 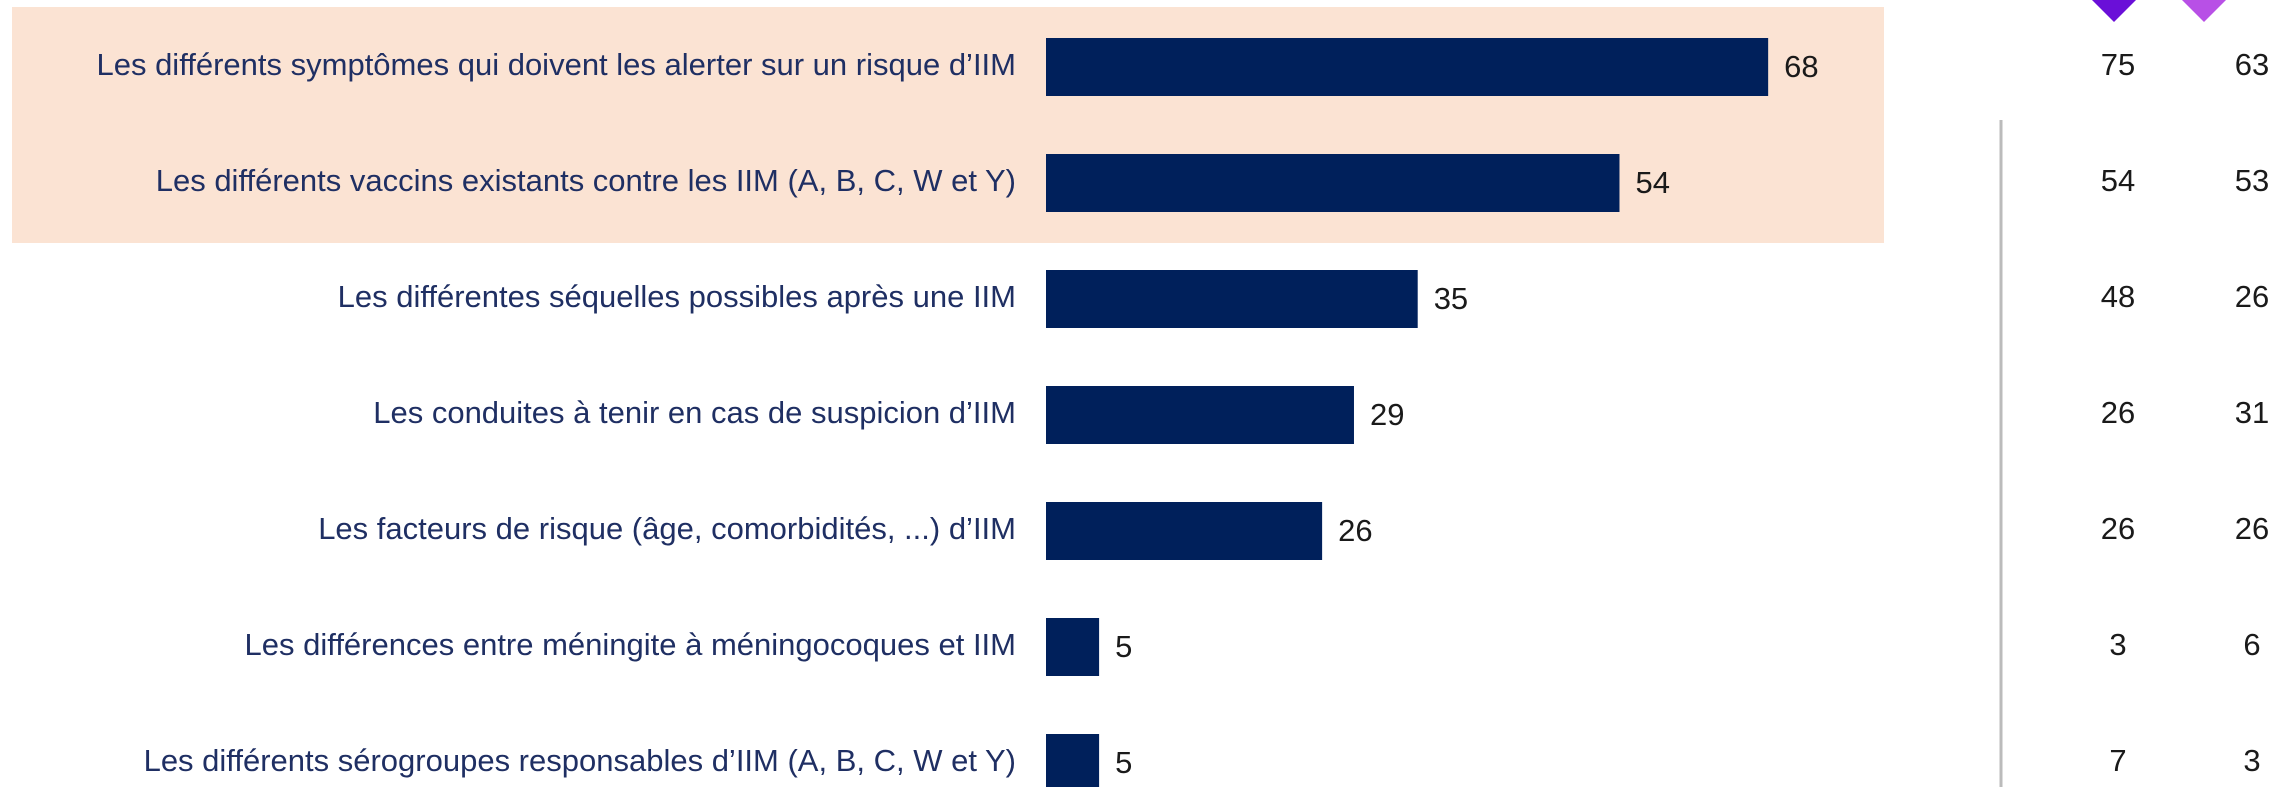 What do you see at coordinates (2118, 296) in the screenshot?
I see `column-value: 48` at bounding box center [2118, 296].